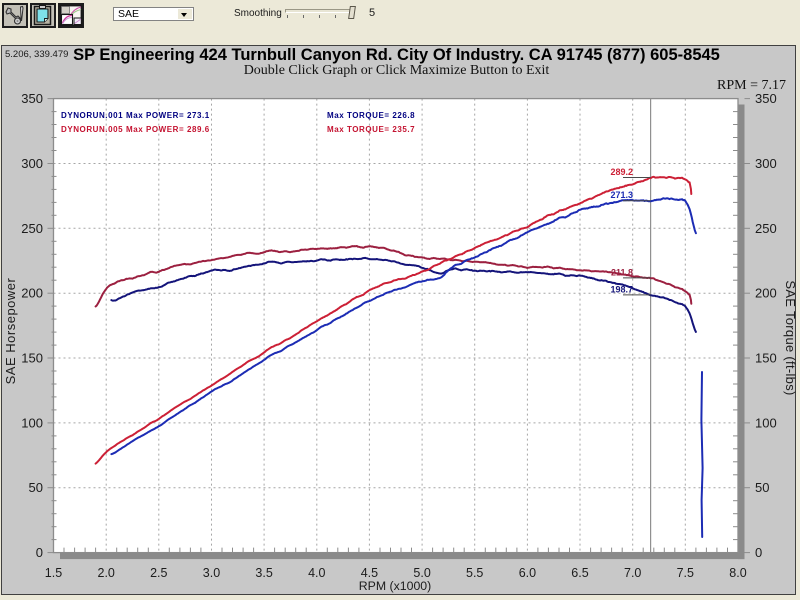 The width and height of the screenshot is (800, 600). Describe the element at coordinates (527, 573) in the screenshot. I see `svg-text: 6.0` at that location.